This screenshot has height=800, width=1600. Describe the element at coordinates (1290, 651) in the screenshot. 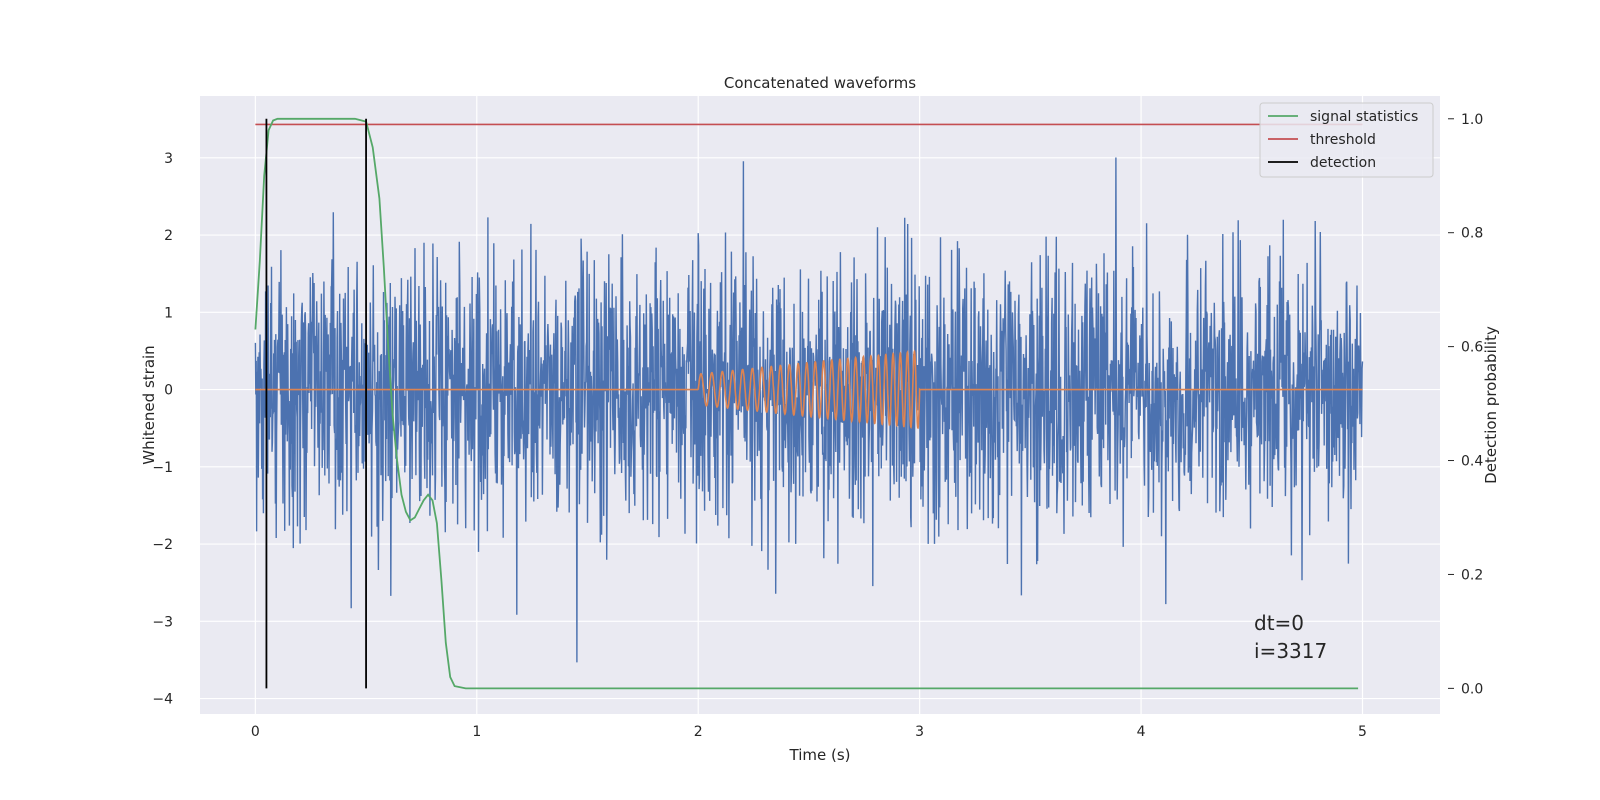

I see `annotation-line-2: i=3317` at that location.